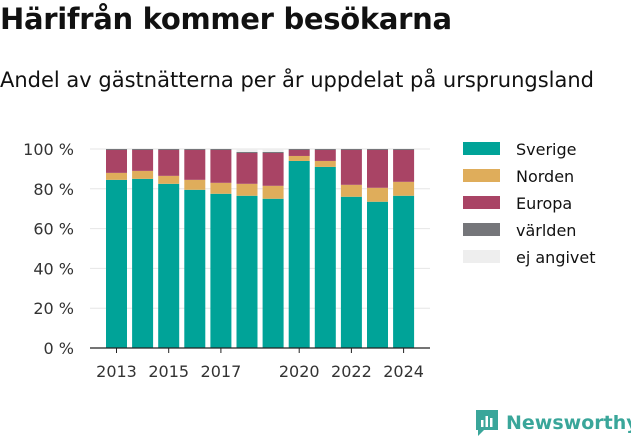 The width and height of the screenshot is (631, 440). Describe the element at coordinates (48, 149) in the screenshot. I see `y-tick-label: 100 %` at that location.